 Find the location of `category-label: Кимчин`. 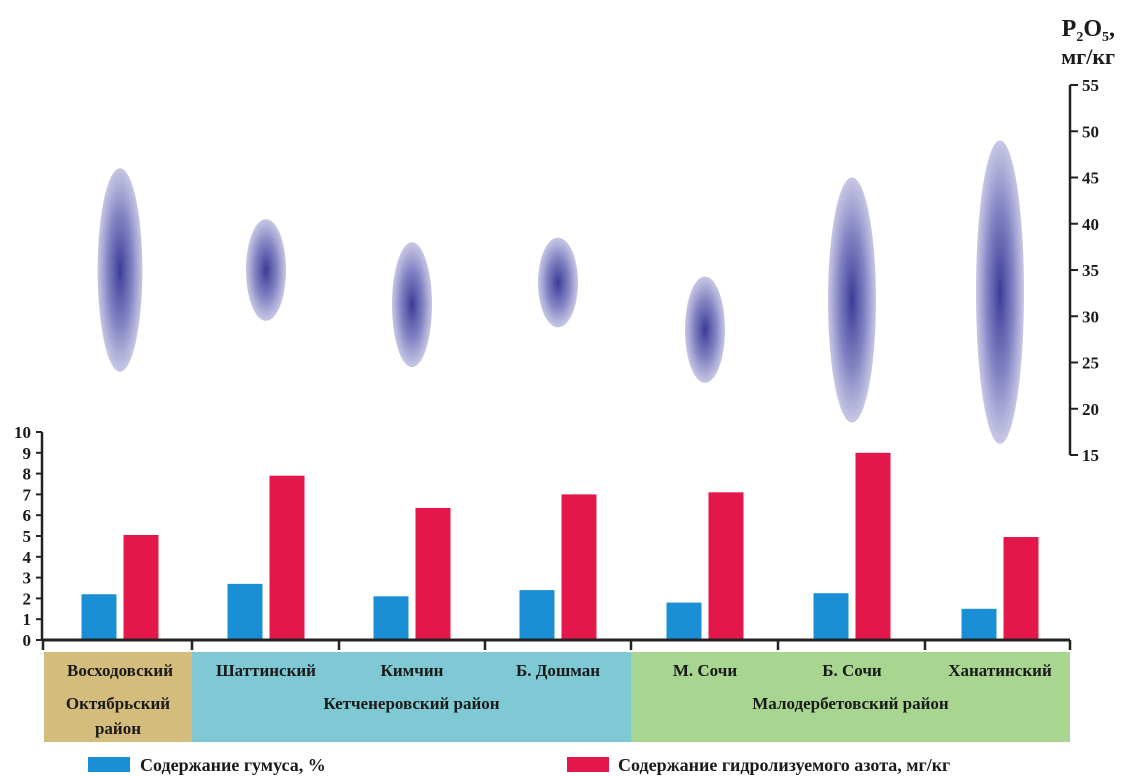

category-label: Кимчин is located at coordinates (412, 670).